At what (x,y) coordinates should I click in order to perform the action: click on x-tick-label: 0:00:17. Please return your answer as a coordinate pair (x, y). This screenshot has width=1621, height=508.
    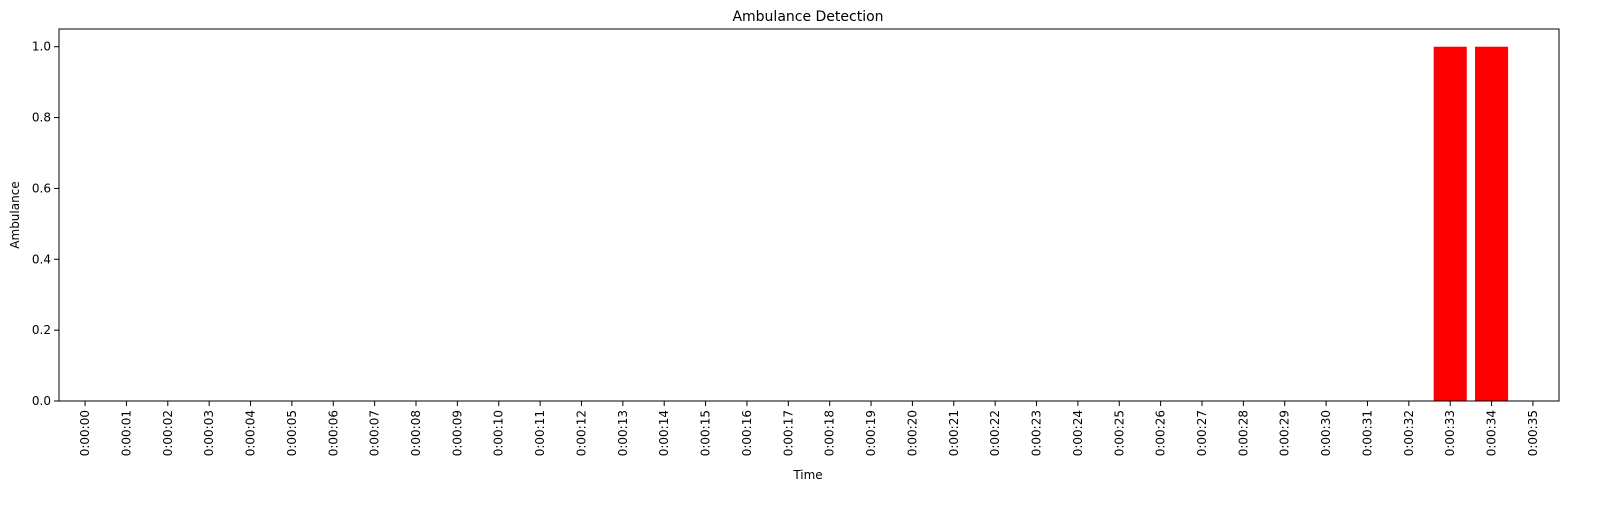
    Looking at the image, I should click on (788, 433).